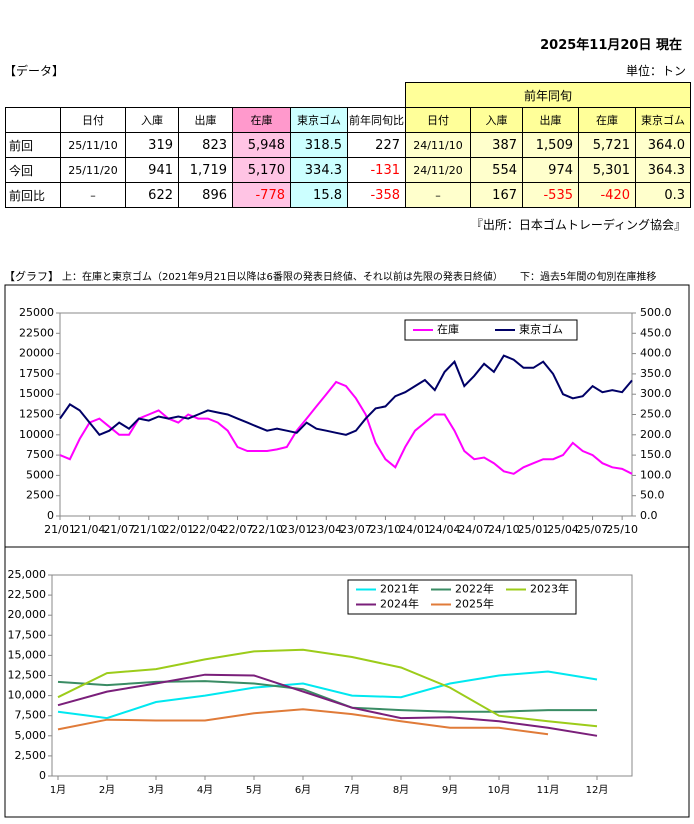  What do you see at coordinates (450, 790) in the screenshot?
I see `x-tick-label: 9月` at bounding box center [450, 790].